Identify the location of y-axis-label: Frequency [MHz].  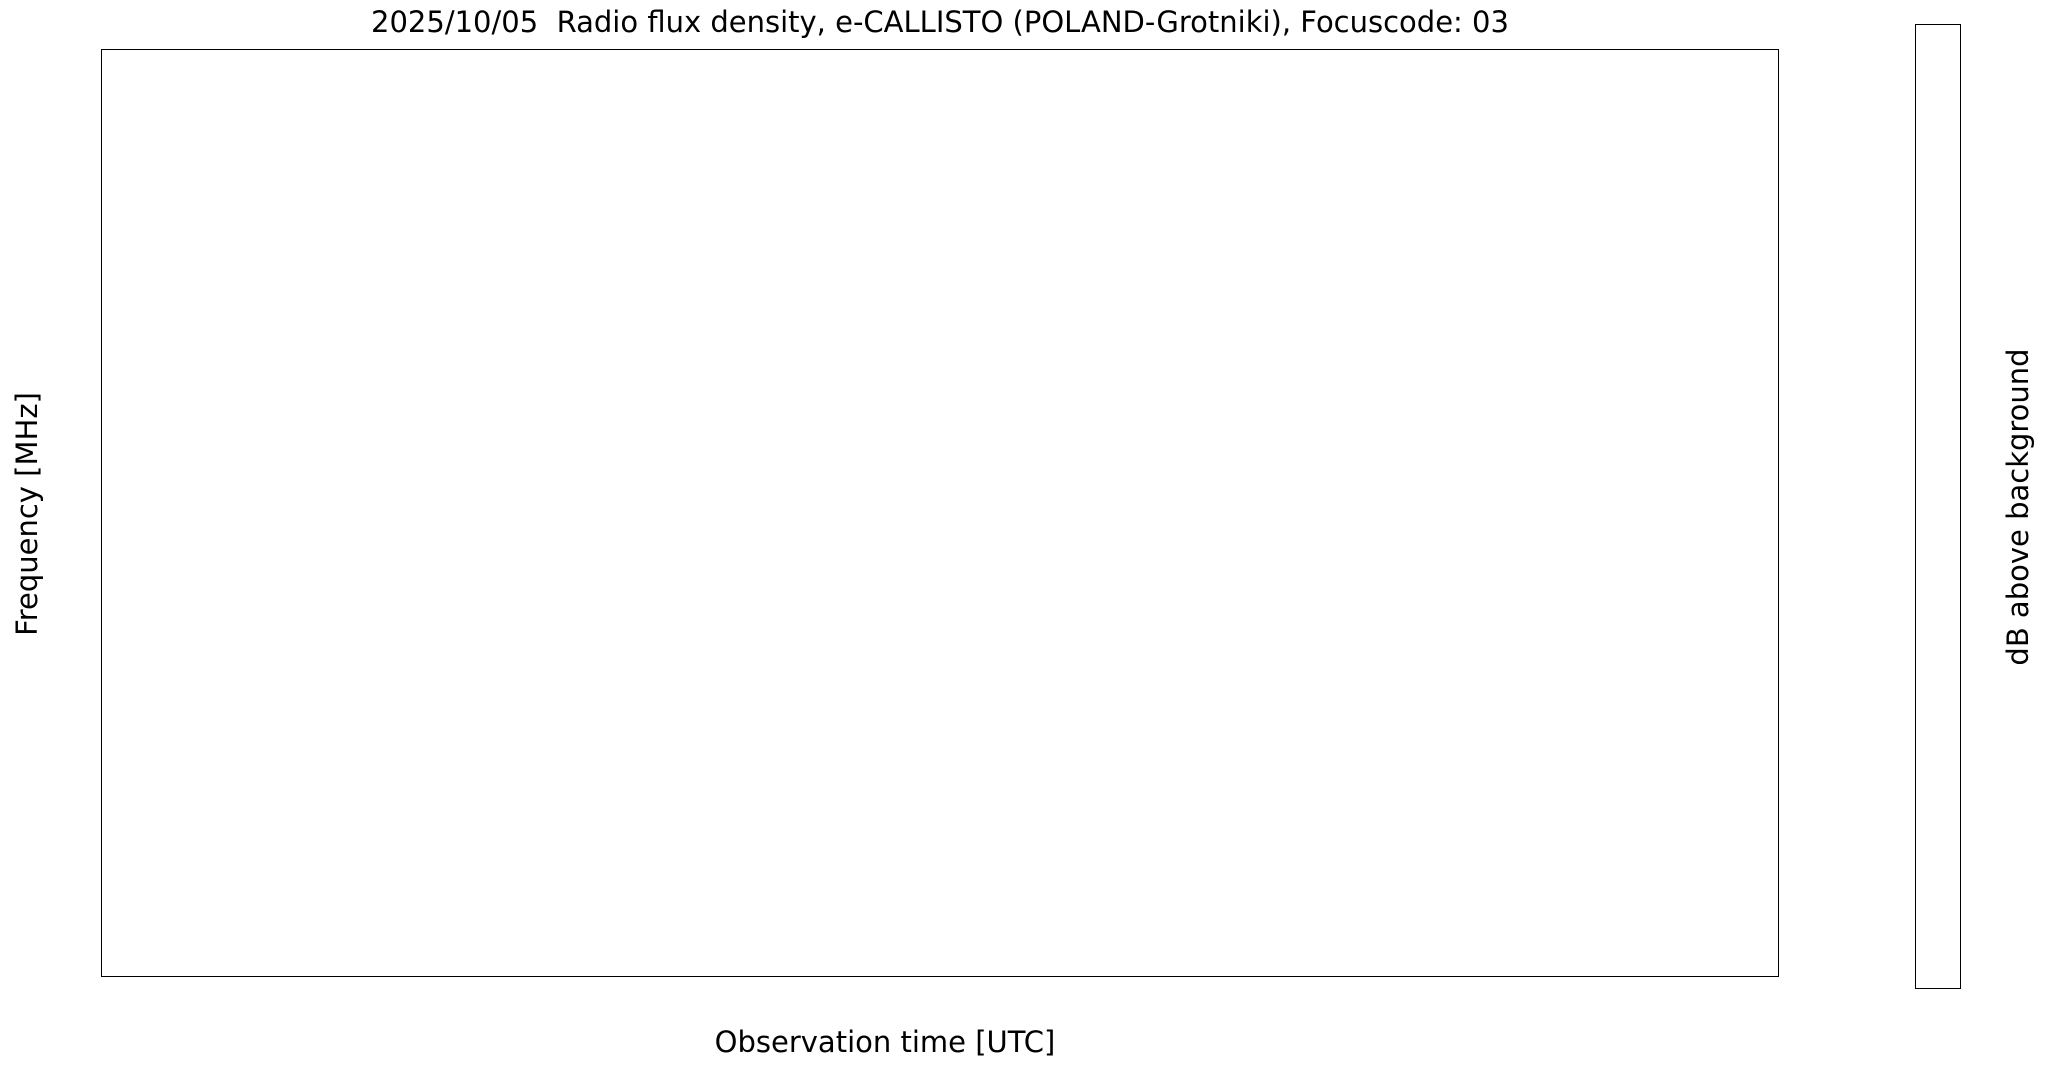
(27, 514).